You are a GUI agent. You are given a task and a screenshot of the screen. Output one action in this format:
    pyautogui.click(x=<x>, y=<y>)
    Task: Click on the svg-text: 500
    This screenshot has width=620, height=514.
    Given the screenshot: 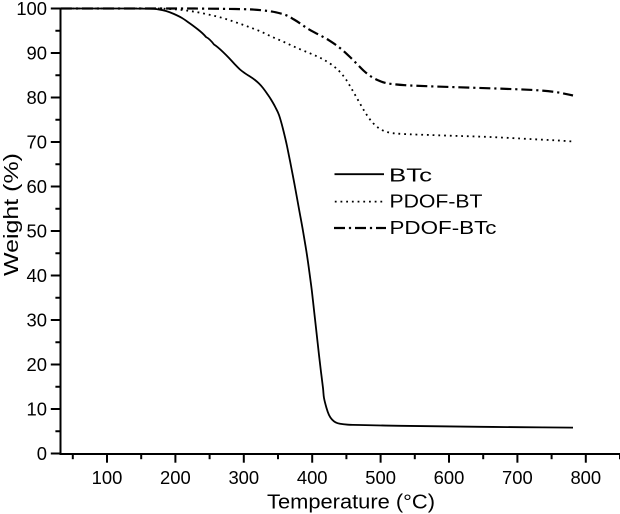 What is the action you would take?
    pyautogui.click(x=380, y=477)
    